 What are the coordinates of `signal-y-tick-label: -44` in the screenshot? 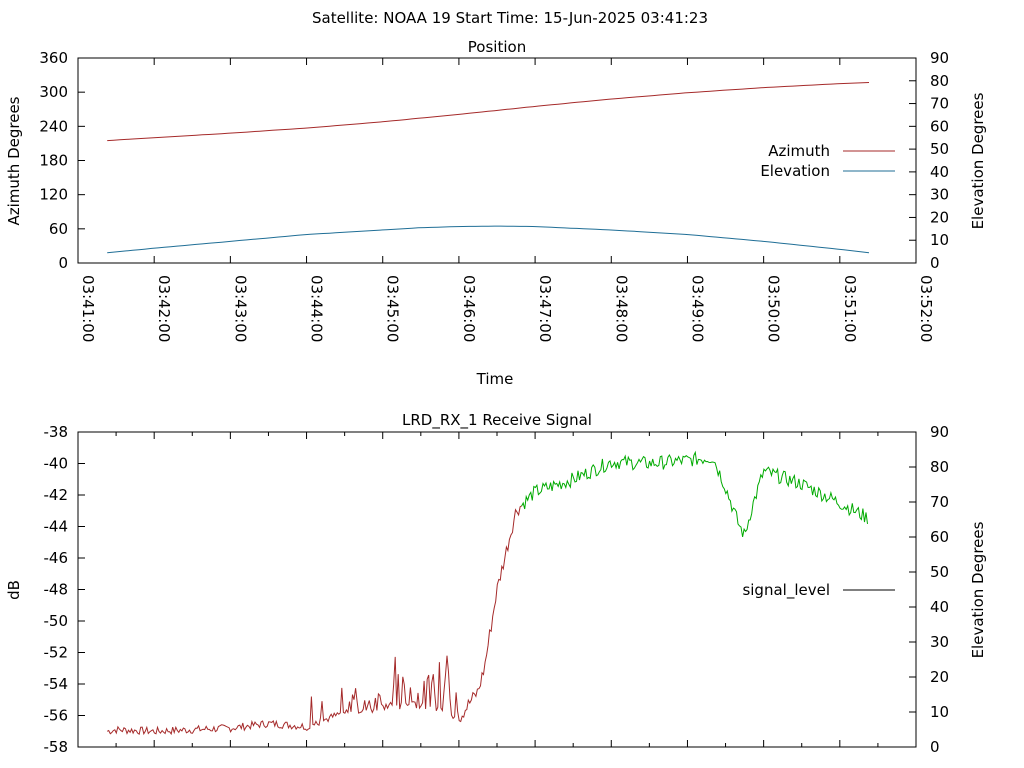 It's located at (56, 527).